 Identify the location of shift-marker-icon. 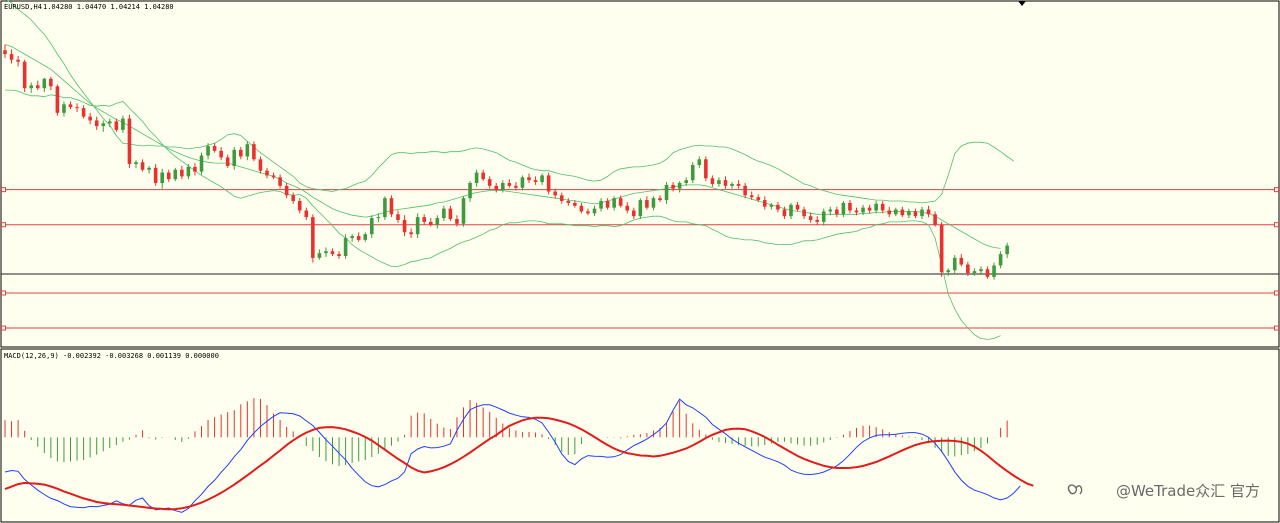
(1022, 3).